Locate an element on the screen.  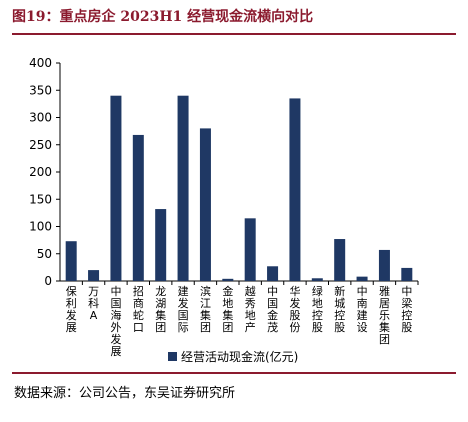
x-tick-label: 中国海外发展 is located at coordinates (115, 321).